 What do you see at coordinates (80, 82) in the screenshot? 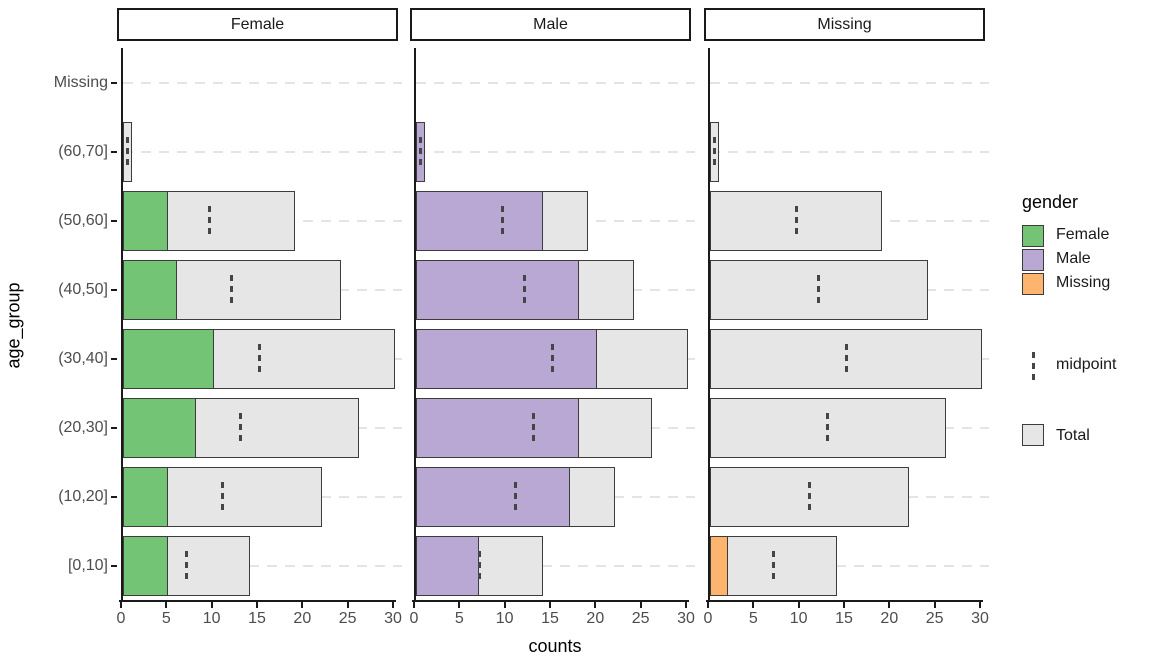
I see `y-tick-label: Missing` at bounding box center [80, 82].